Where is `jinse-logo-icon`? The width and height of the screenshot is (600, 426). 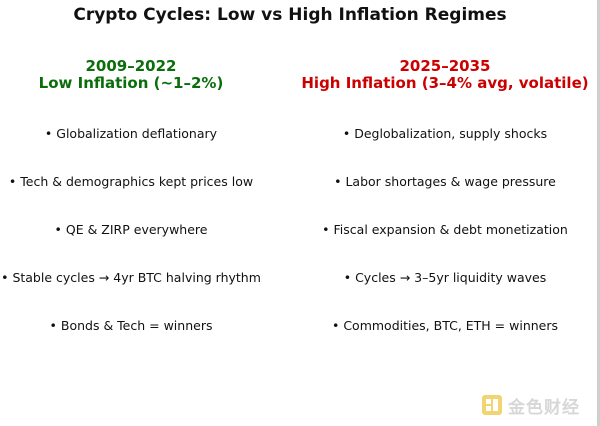 jinse-logo-icon is located at coordinates (492, 405).